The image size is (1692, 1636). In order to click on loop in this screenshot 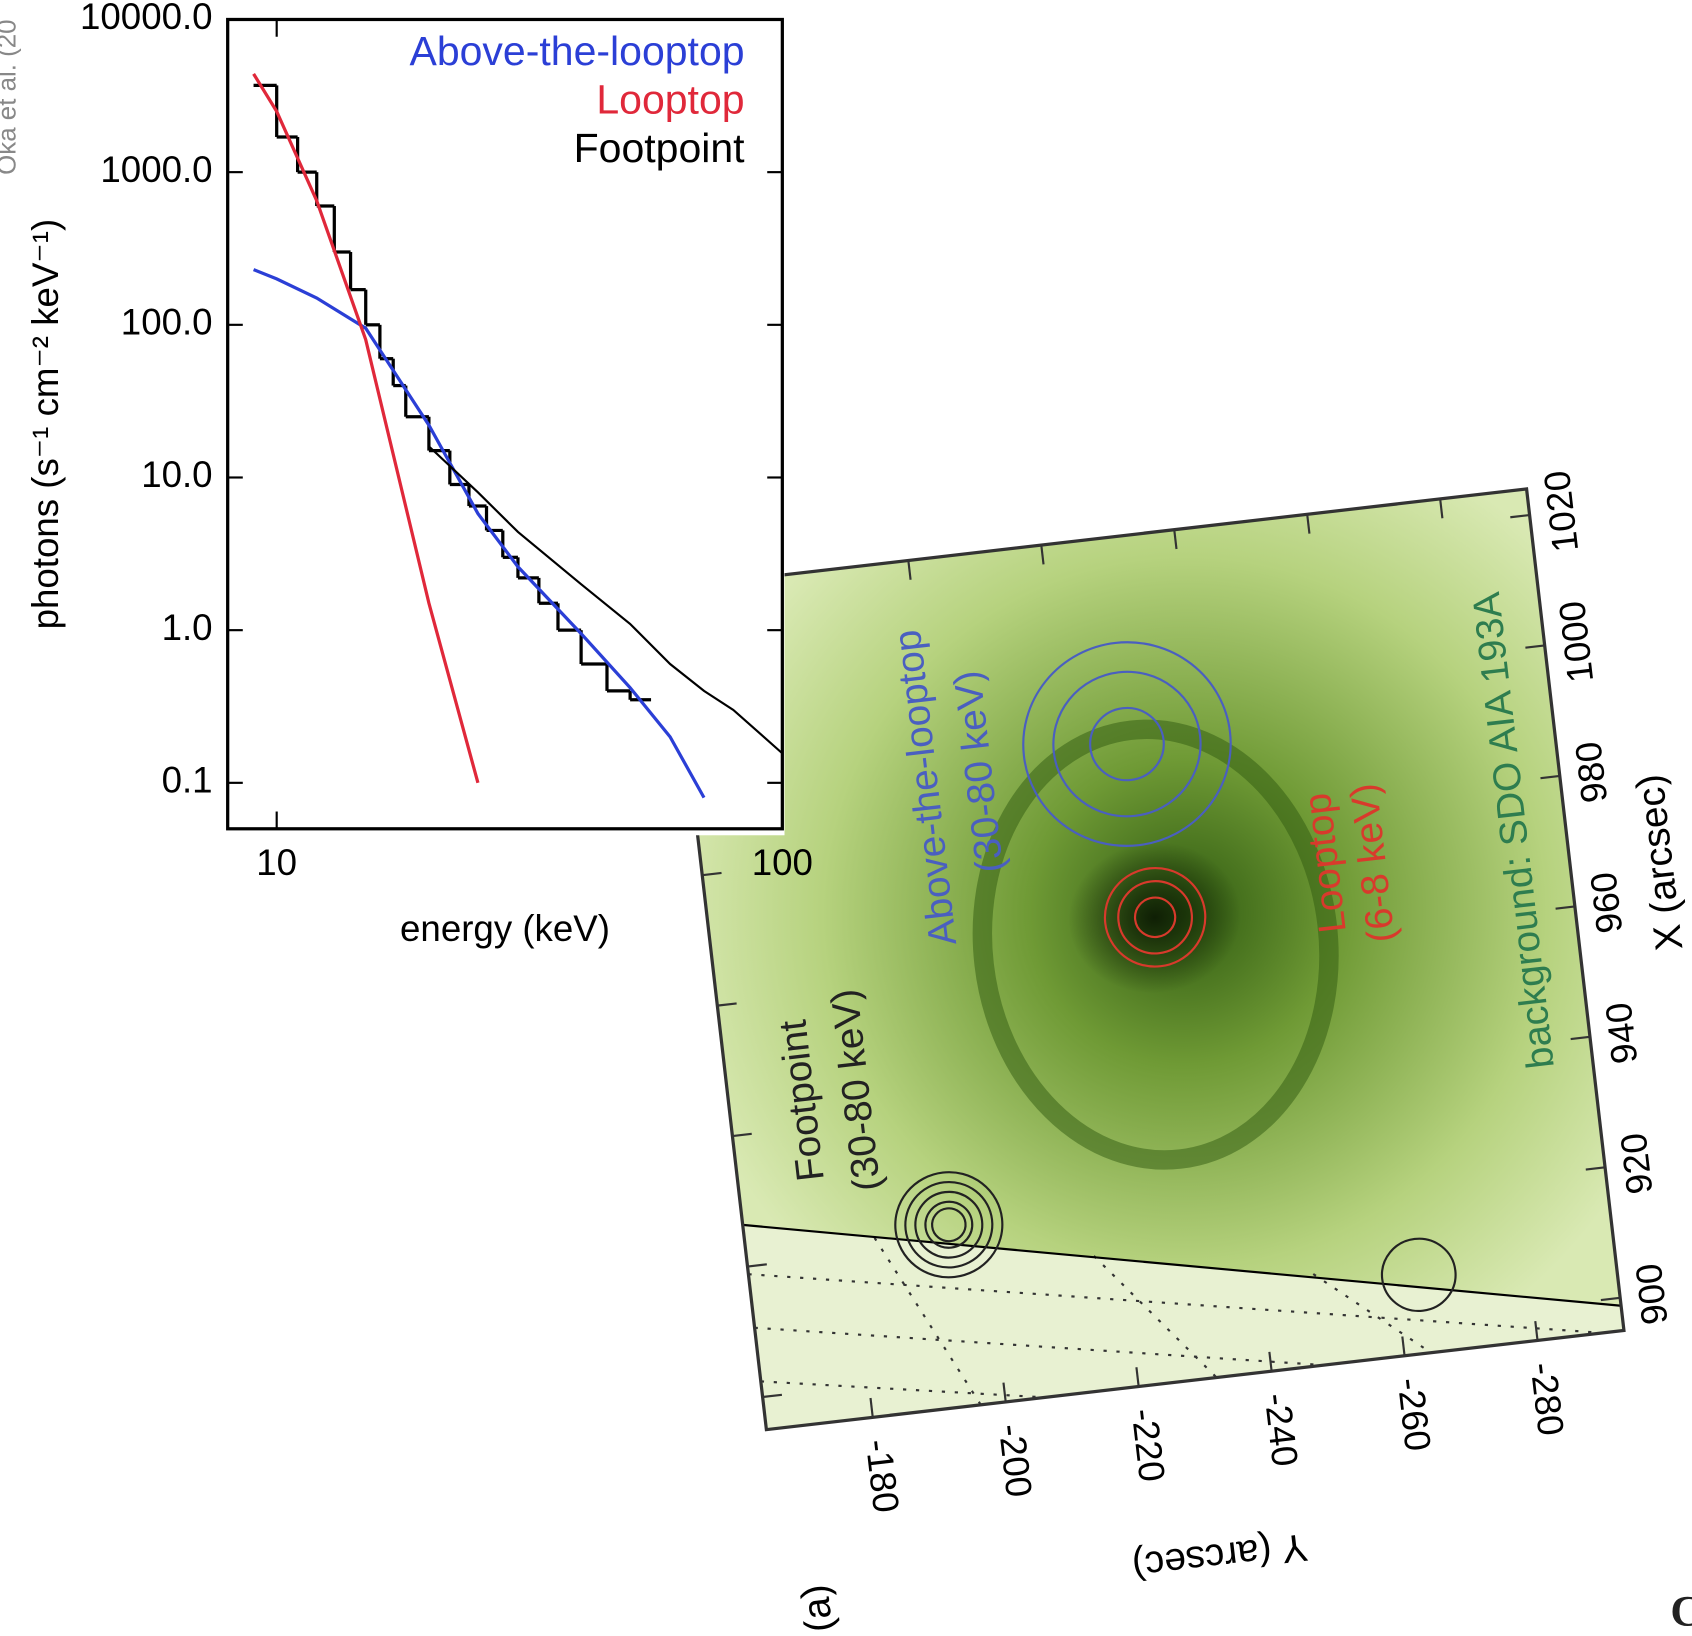, I will do `click(1155, 944)`.